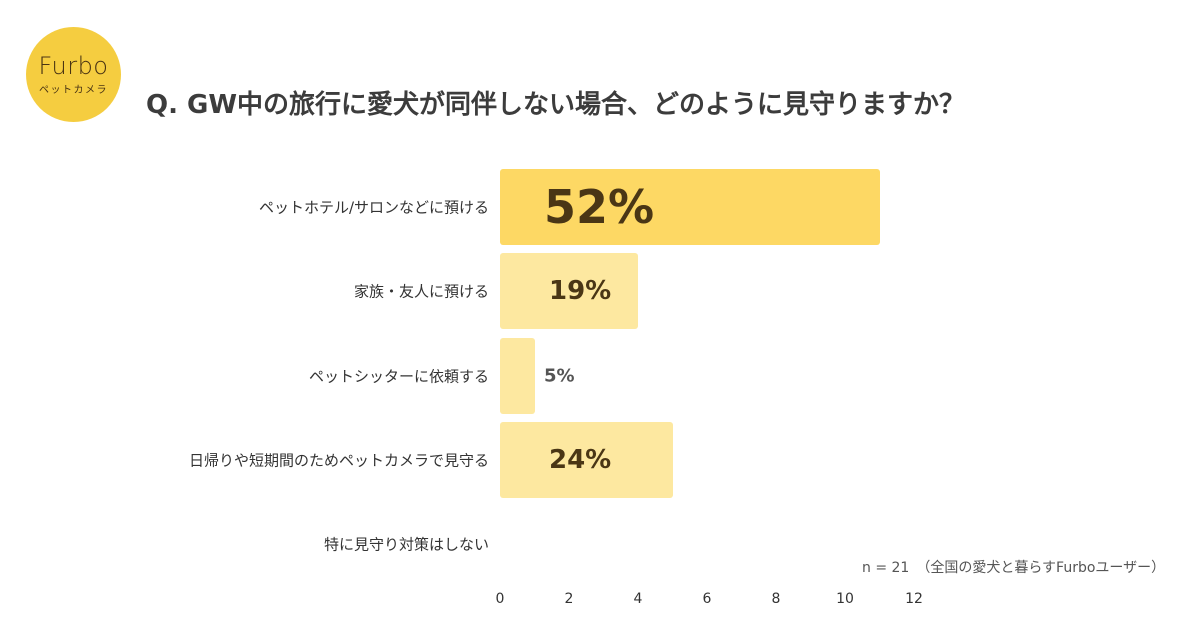  What do you see at coordinates (776, 599) in the screenshot?
I see `x-tick-label: 8` at bounding box center [776, 599].